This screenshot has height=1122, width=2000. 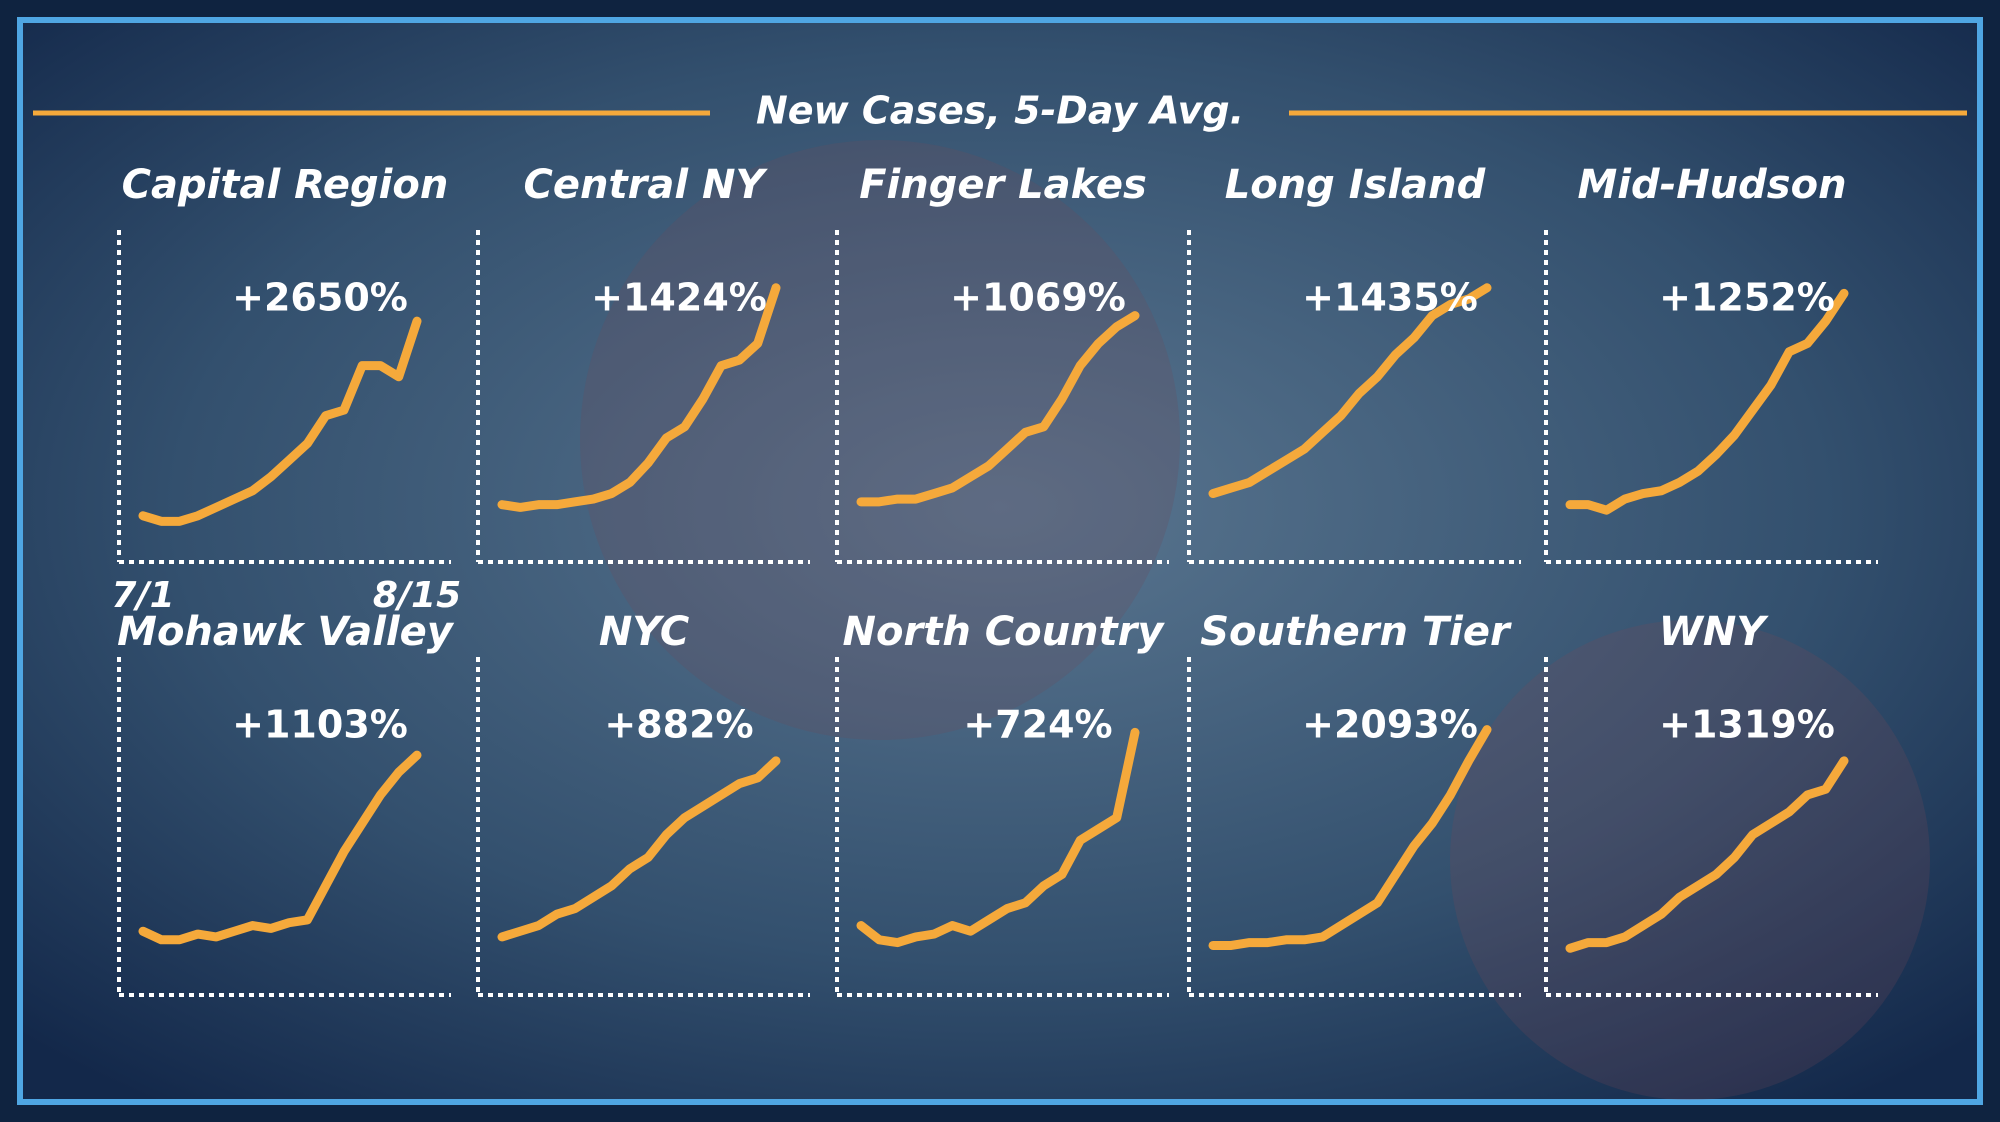 I want to click on change-label: +1252%, so click(x=1747, y=298).